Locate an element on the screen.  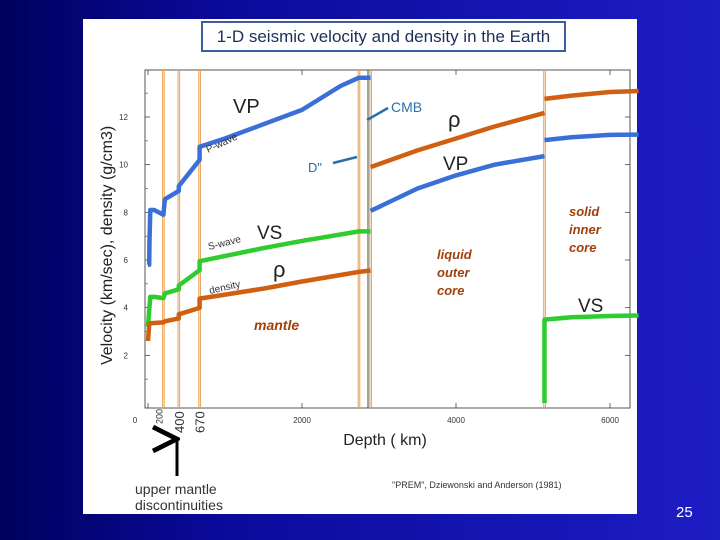
x-tick-label: 6000 is located at coordinates (610, 420).